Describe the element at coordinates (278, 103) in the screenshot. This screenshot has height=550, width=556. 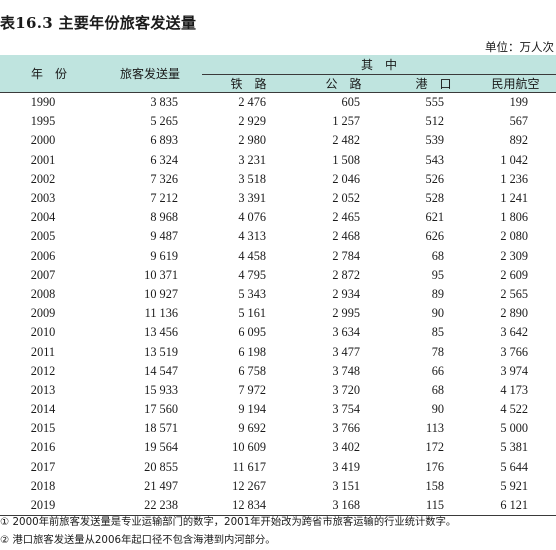
I see `table-row: 1990 3 835 2 476 605 555 199` at that location.